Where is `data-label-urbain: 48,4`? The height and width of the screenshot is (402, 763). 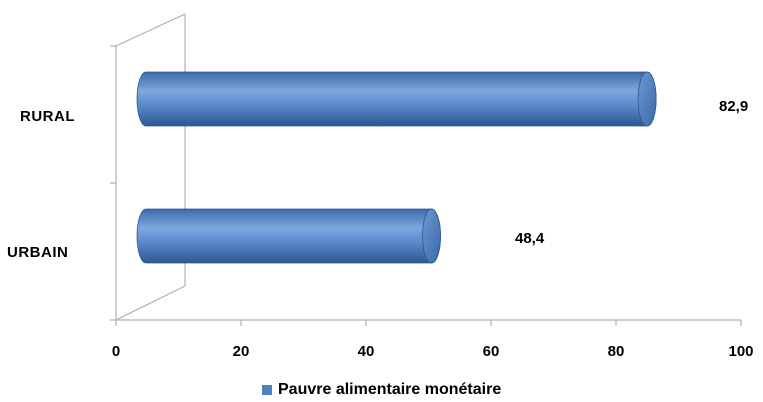
data-label-urbain: 48,4 is located at coordinates (530, 238).